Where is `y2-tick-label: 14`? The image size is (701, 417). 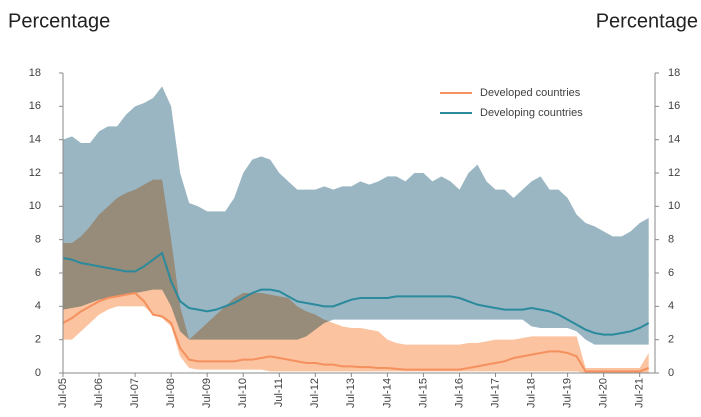 y2-tick-label: 14 is located at coordinates (674, 140).